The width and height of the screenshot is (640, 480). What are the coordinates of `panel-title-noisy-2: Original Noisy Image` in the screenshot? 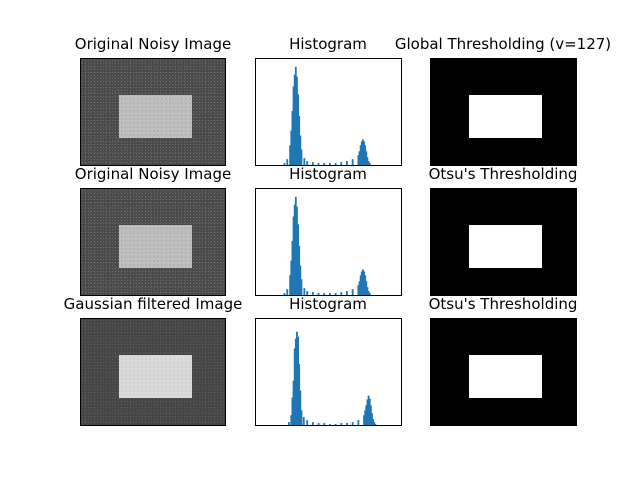 It's located at (153, 174).